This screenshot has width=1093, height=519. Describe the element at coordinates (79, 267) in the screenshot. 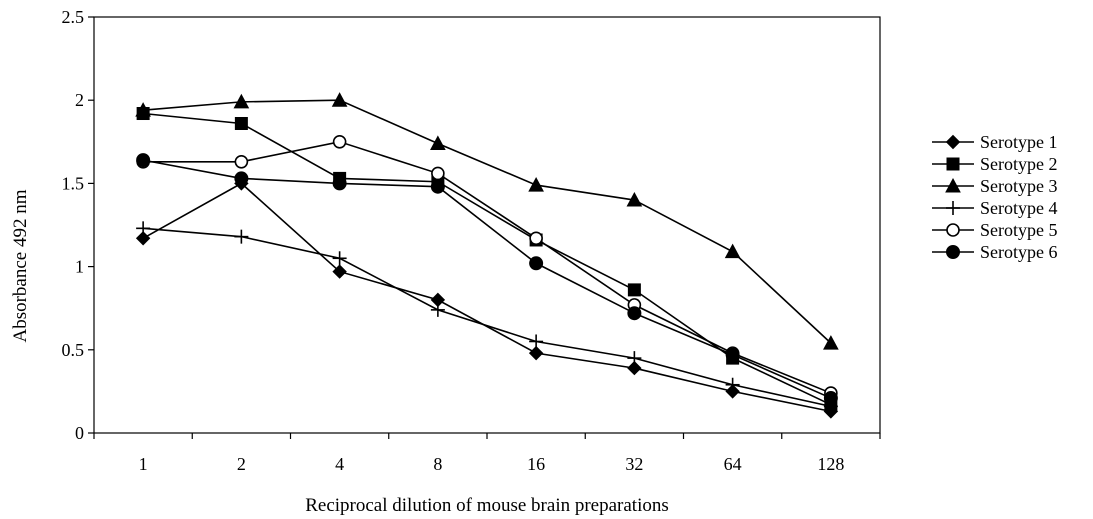

I see `y-tick-label: 1` at that location.